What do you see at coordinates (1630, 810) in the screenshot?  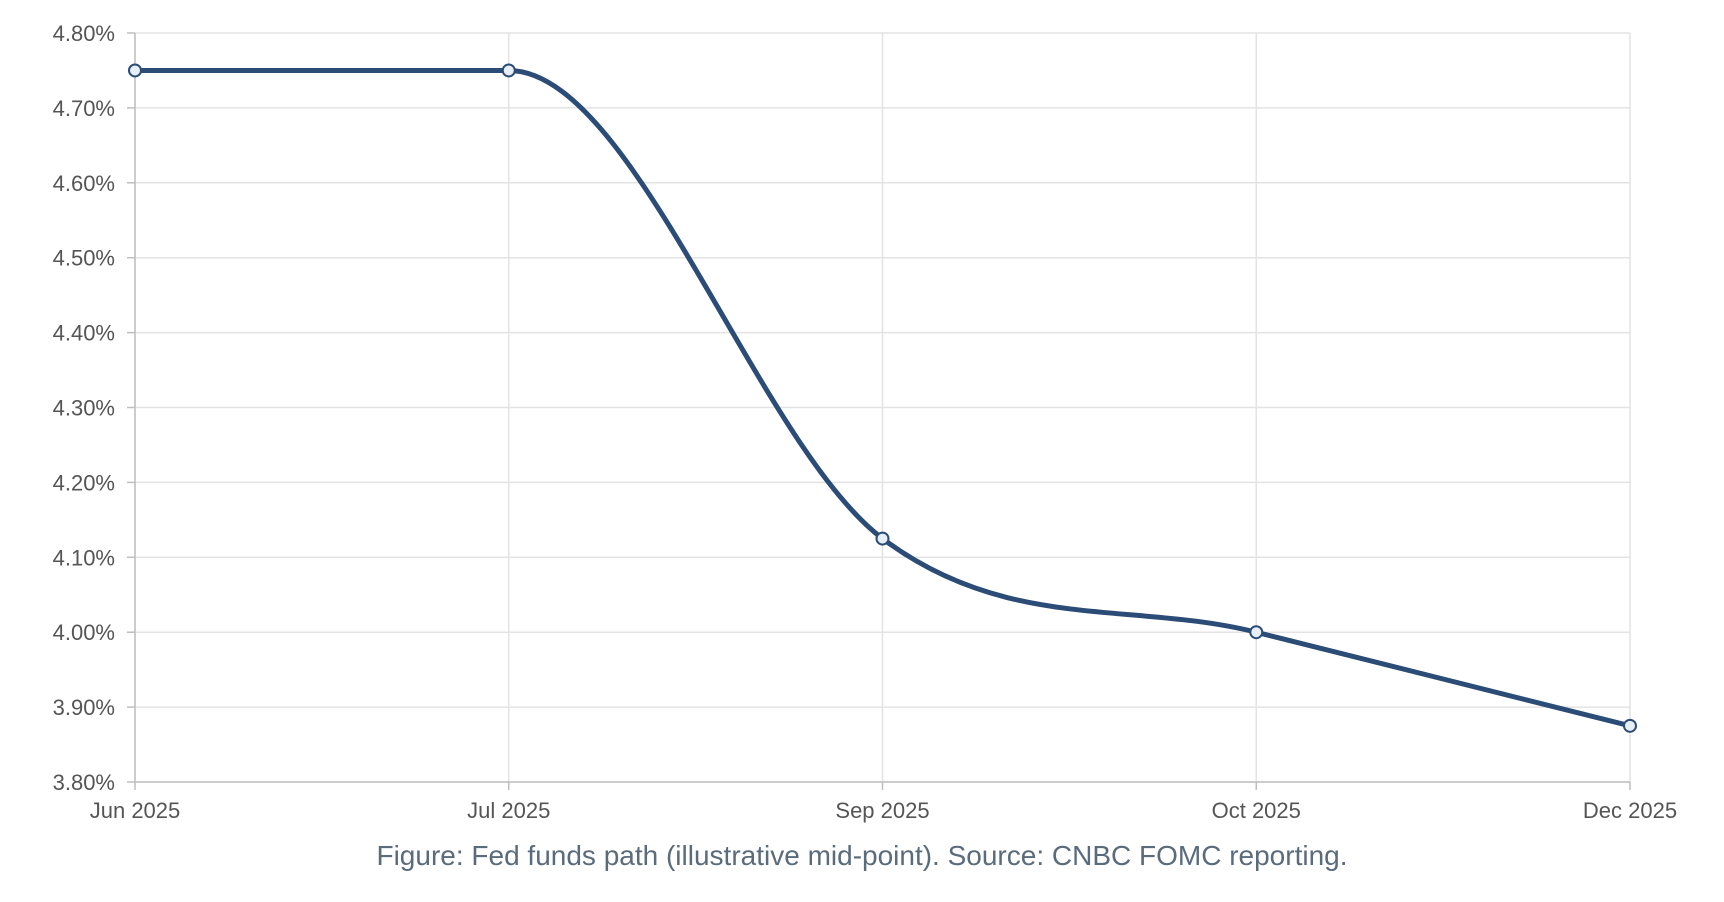 I see `x-tick-label: Dec 2025` at bounding box center [1630, 810].